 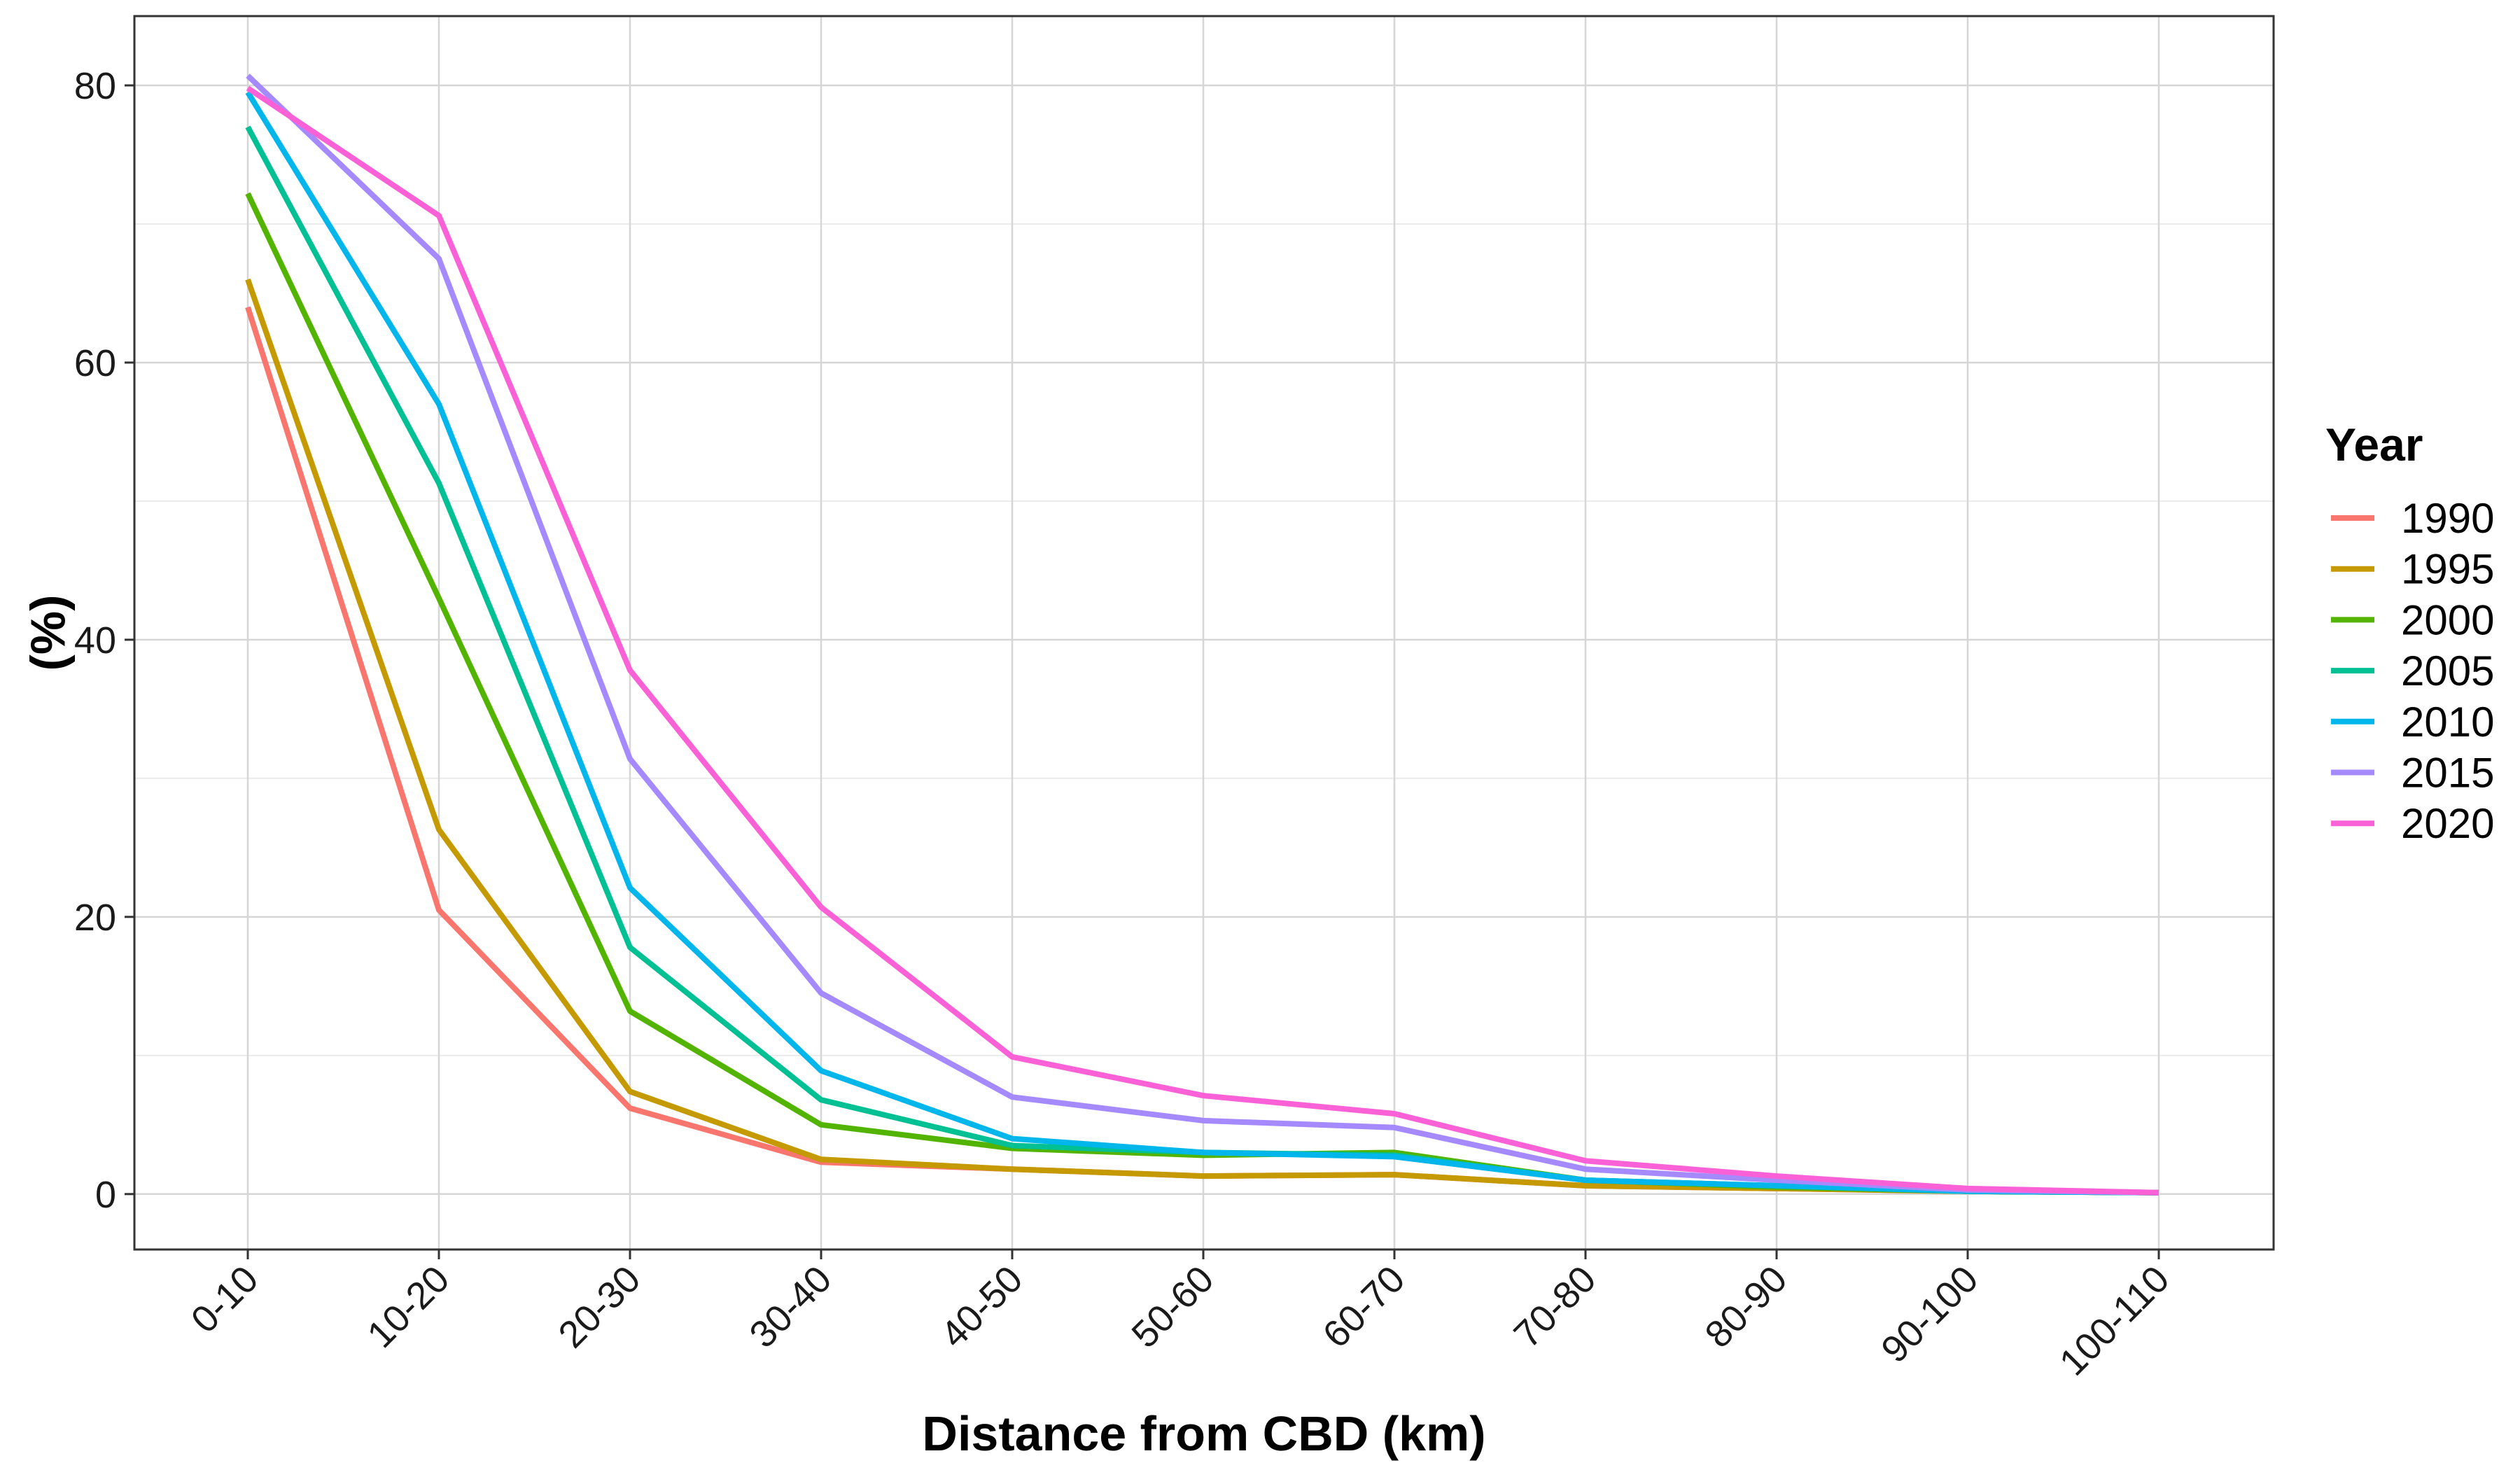 What do you see at coordinates (2447, 518) in the screenshot?
I see `legend-label-1990: 1990` at bounding box center [2447, 518].